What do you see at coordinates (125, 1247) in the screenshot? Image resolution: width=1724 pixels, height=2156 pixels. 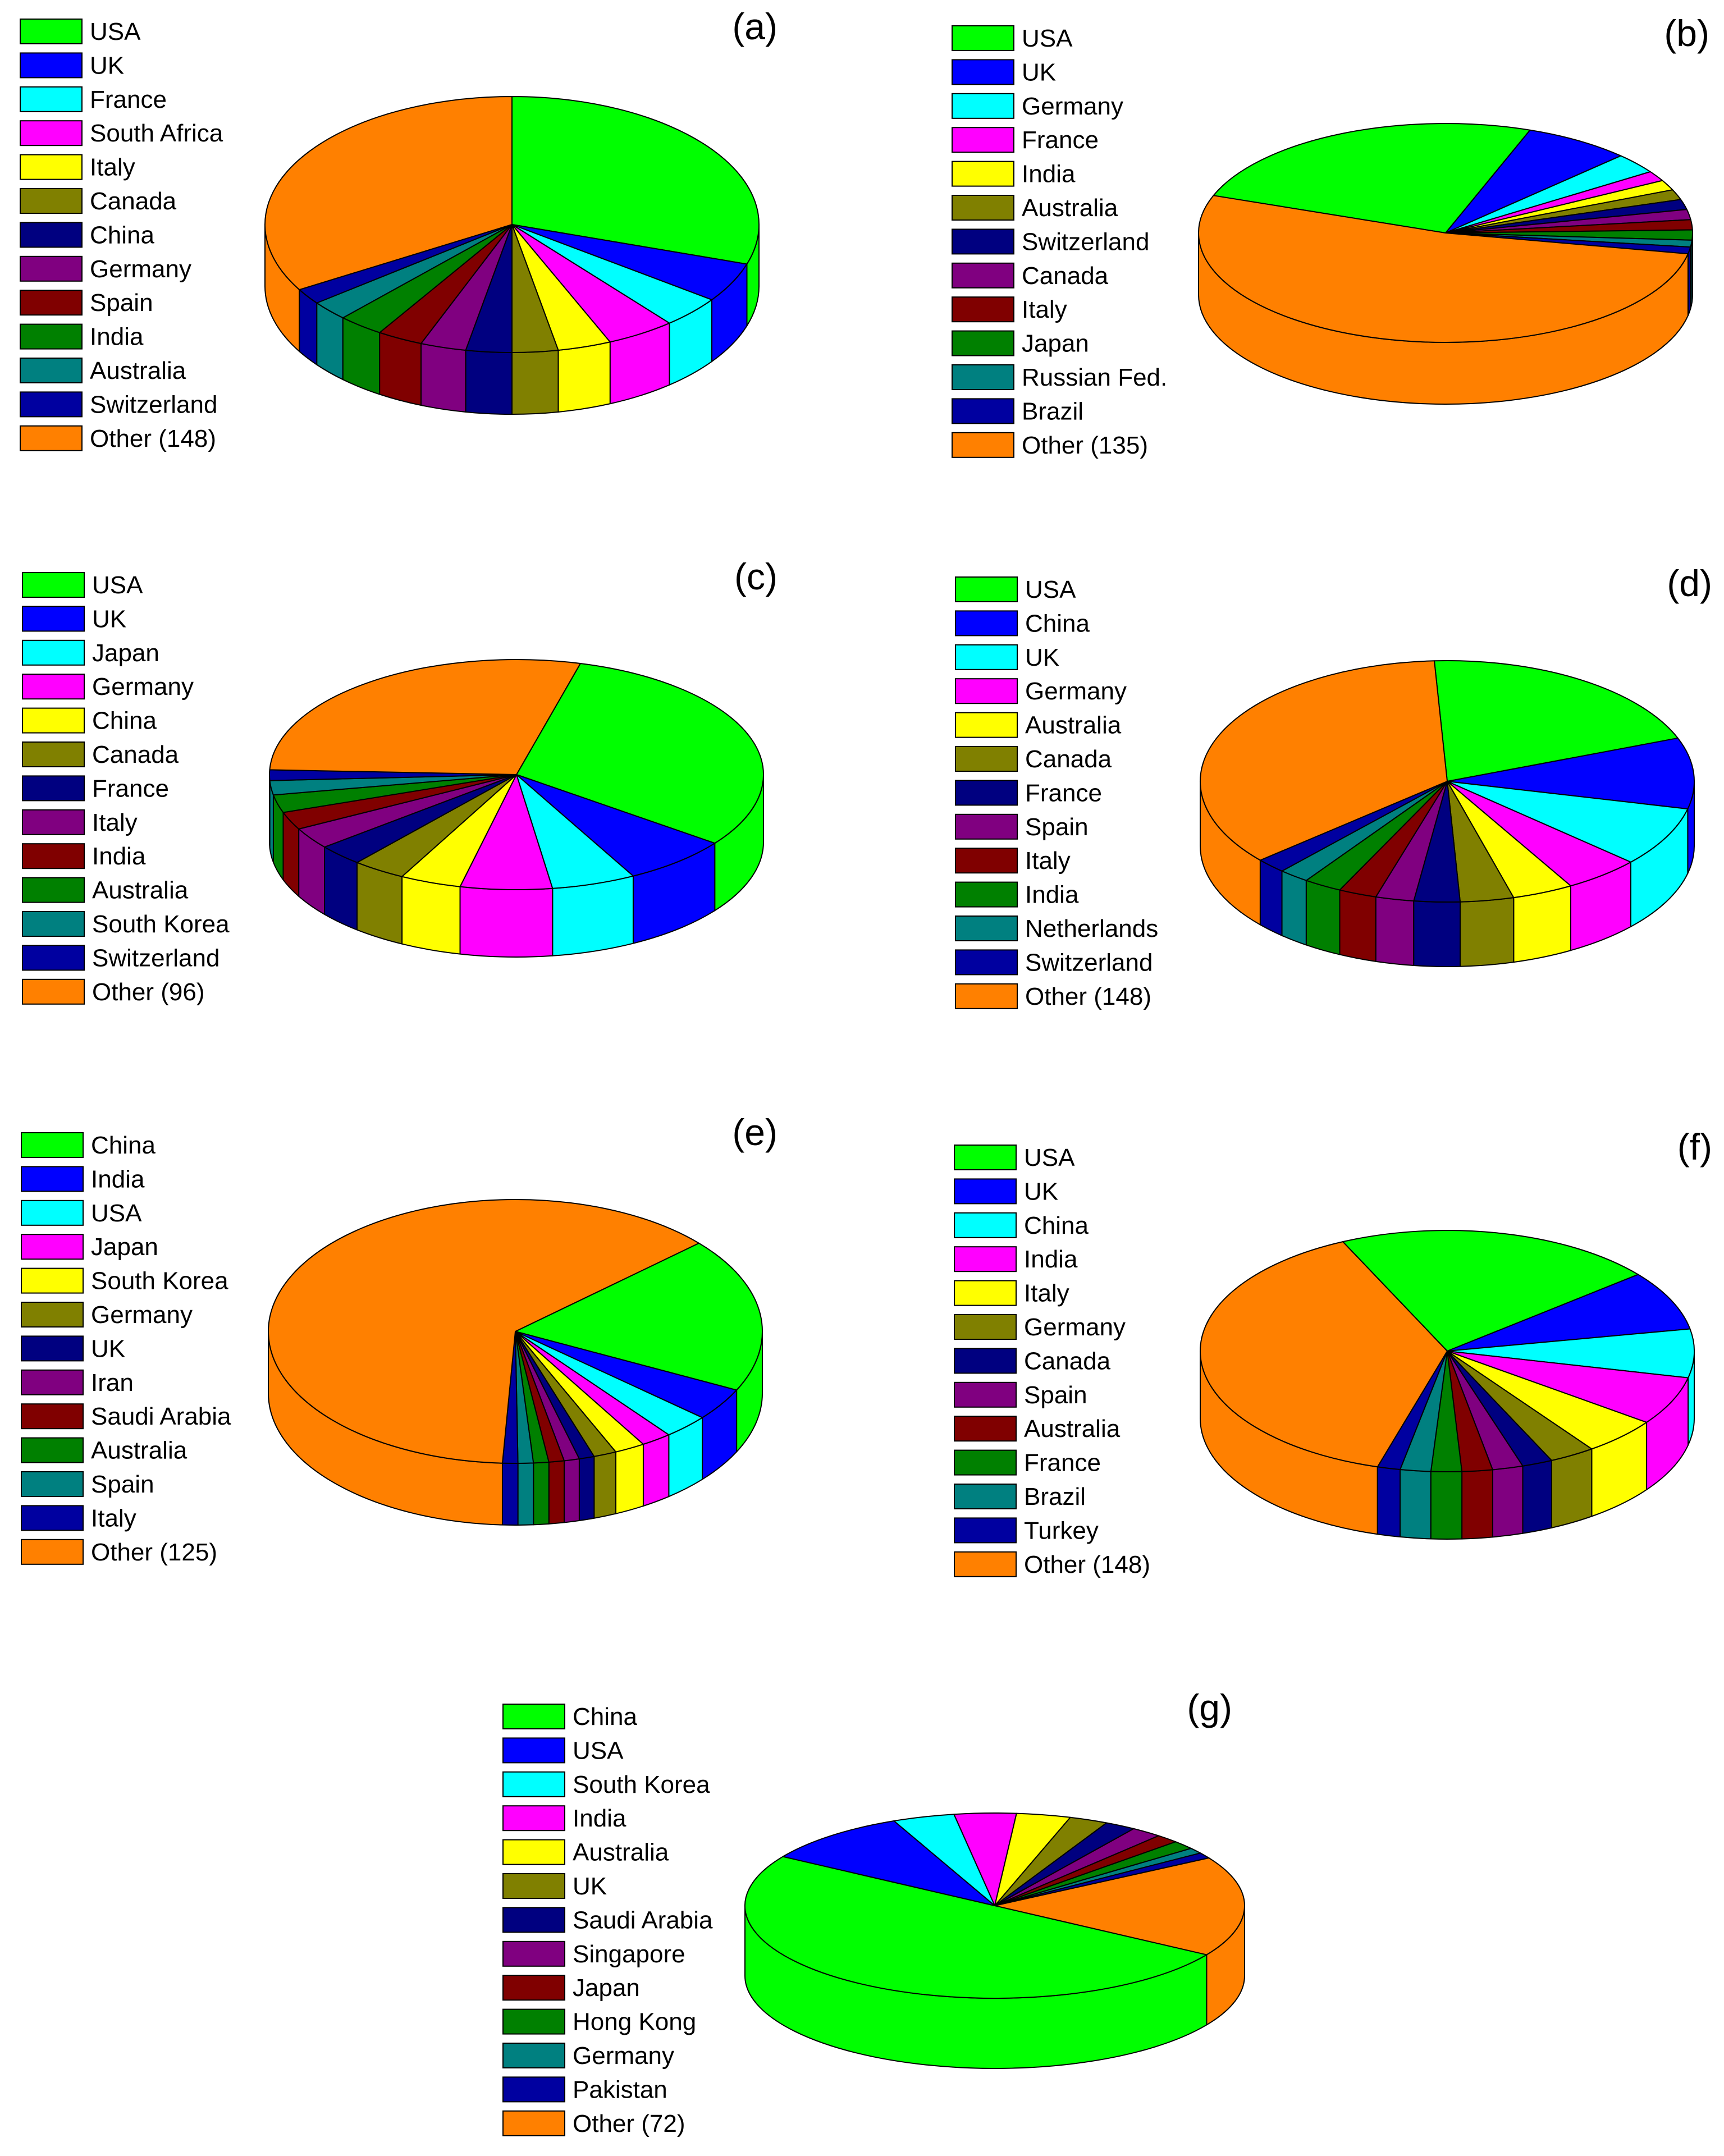 I see `panel-e-legend-label-japan: Japan` at bounding box center [125, 1247].